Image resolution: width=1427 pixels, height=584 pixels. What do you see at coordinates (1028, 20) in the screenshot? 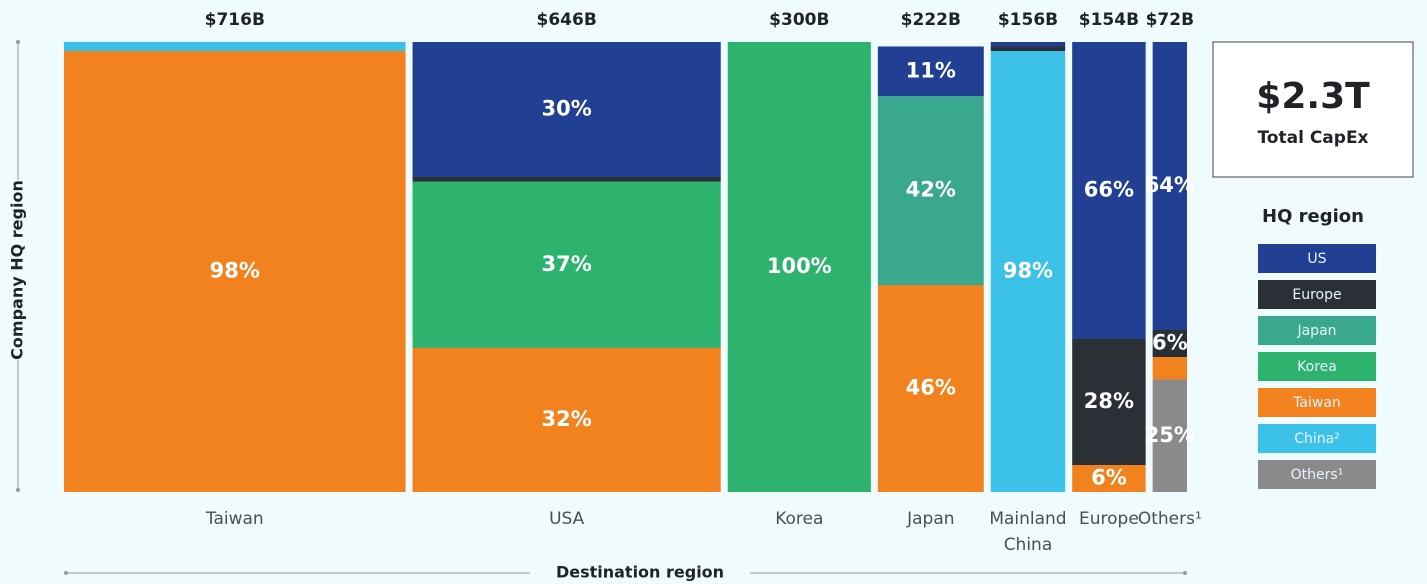
I see `column-total: $156B` at bounding box center [1028, 20].